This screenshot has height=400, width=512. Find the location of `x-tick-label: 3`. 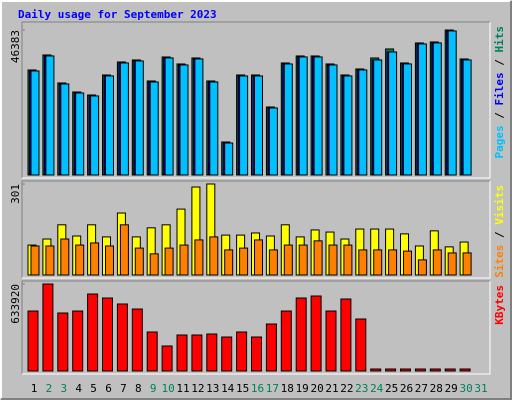

x-tick-label: 3 is located at coordinates (63, 388).